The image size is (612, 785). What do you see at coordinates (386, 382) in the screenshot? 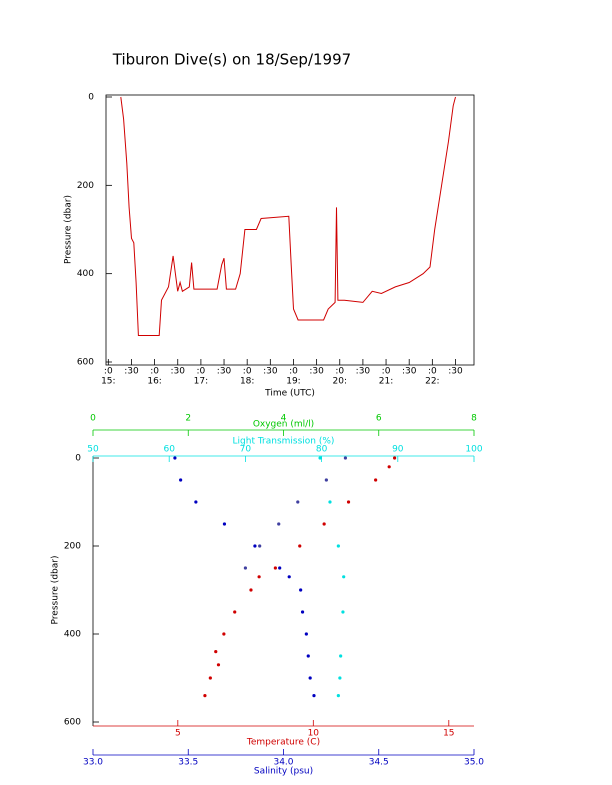
I see `x-hour-label: 21:` at bounding box center [386, 382].